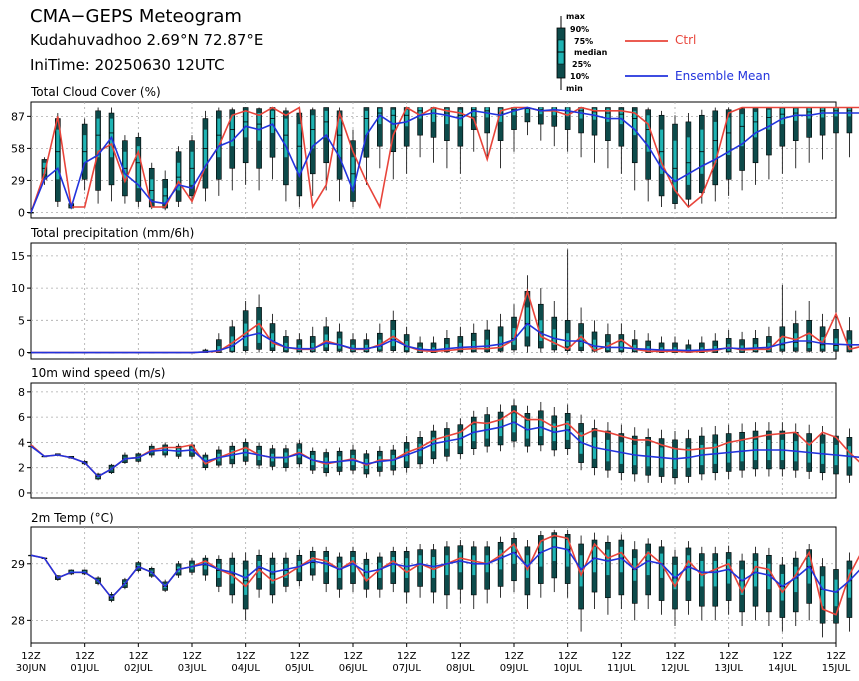 This screenshot has width=859, height=681. Describe the element at coordinates (575, 16) in the screenshot. I see `legend-max-label: max` at that location.